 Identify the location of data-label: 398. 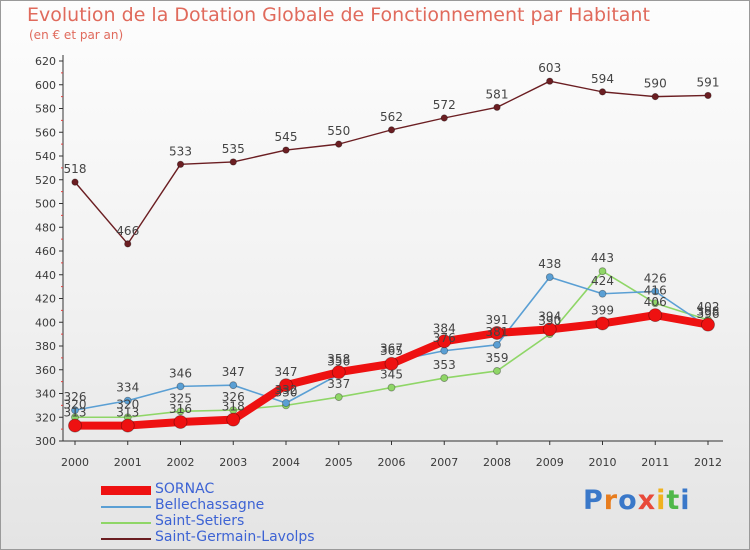
(708, 312).